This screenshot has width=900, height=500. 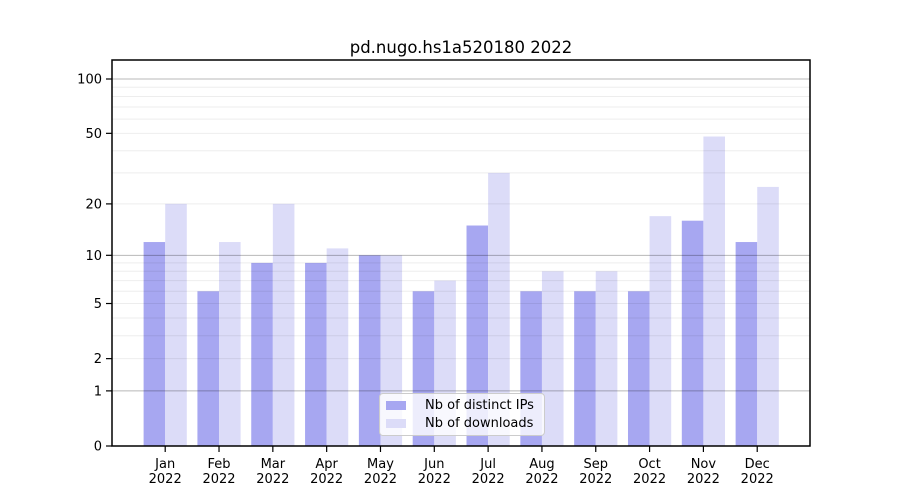 I want to click on bar-ips-mar, so click(x=262, y=354).